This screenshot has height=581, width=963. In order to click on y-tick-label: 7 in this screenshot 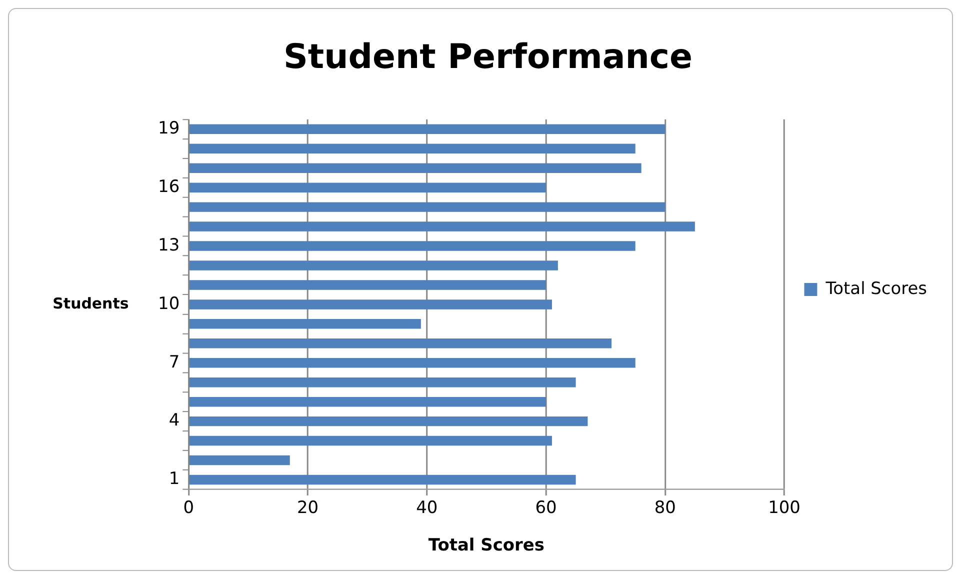, I will do `click(174, 361)`.